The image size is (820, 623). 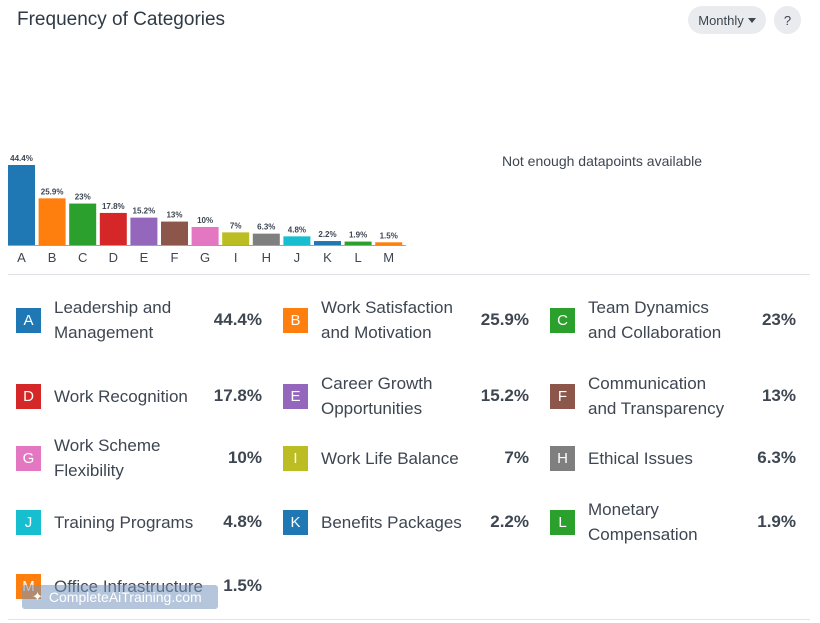 I want to click on legend-item-B: B Work Satisfaction and Motivation 25.9%, so click(x=398, y=320).